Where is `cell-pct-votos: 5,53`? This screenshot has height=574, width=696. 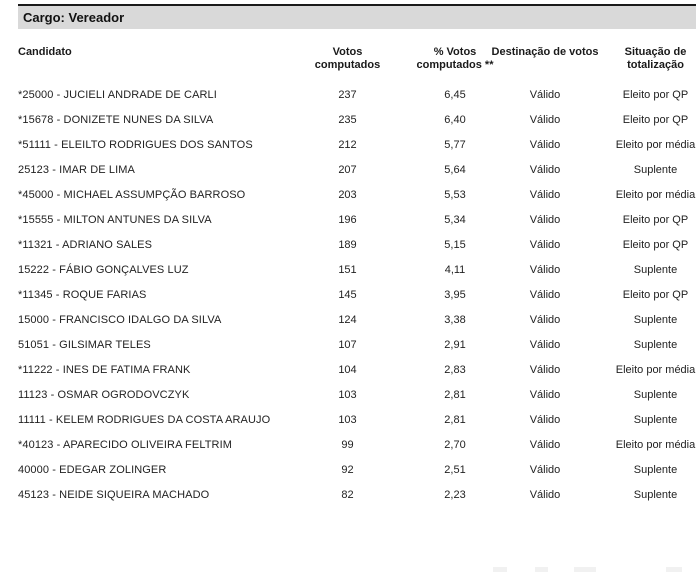 cell-pct-votos: 5,53 is located at coordinates (455, 195).